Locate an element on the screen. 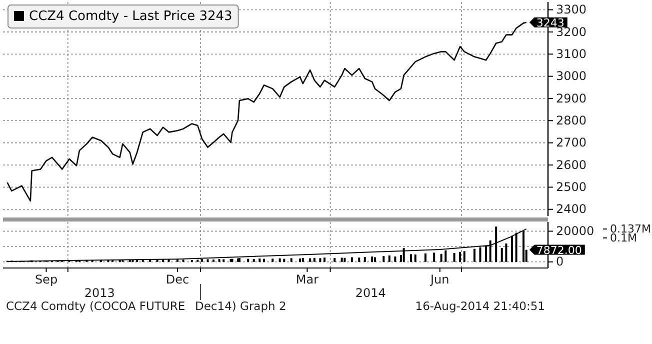 The height and width of the screenshot is (344, 652). y-tick-label: 3000 is located at coordinates (571, 76).